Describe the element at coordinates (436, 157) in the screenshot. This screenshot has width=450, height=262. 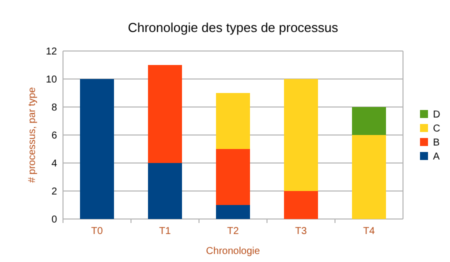
I see `legend-label: A` at that location.